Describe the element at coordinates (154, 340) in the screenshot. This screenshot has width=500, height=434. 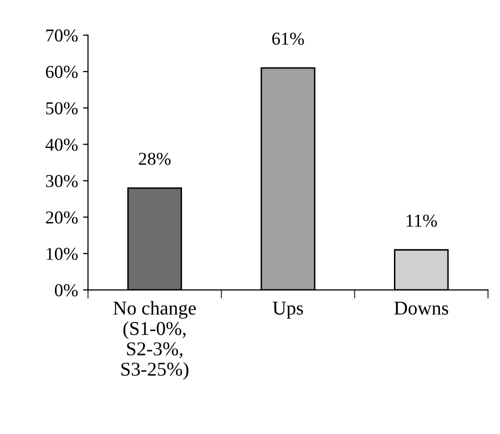
I see `x-tick-label: No change (S1-0%, S2-3%, S3-25%)` at that location.